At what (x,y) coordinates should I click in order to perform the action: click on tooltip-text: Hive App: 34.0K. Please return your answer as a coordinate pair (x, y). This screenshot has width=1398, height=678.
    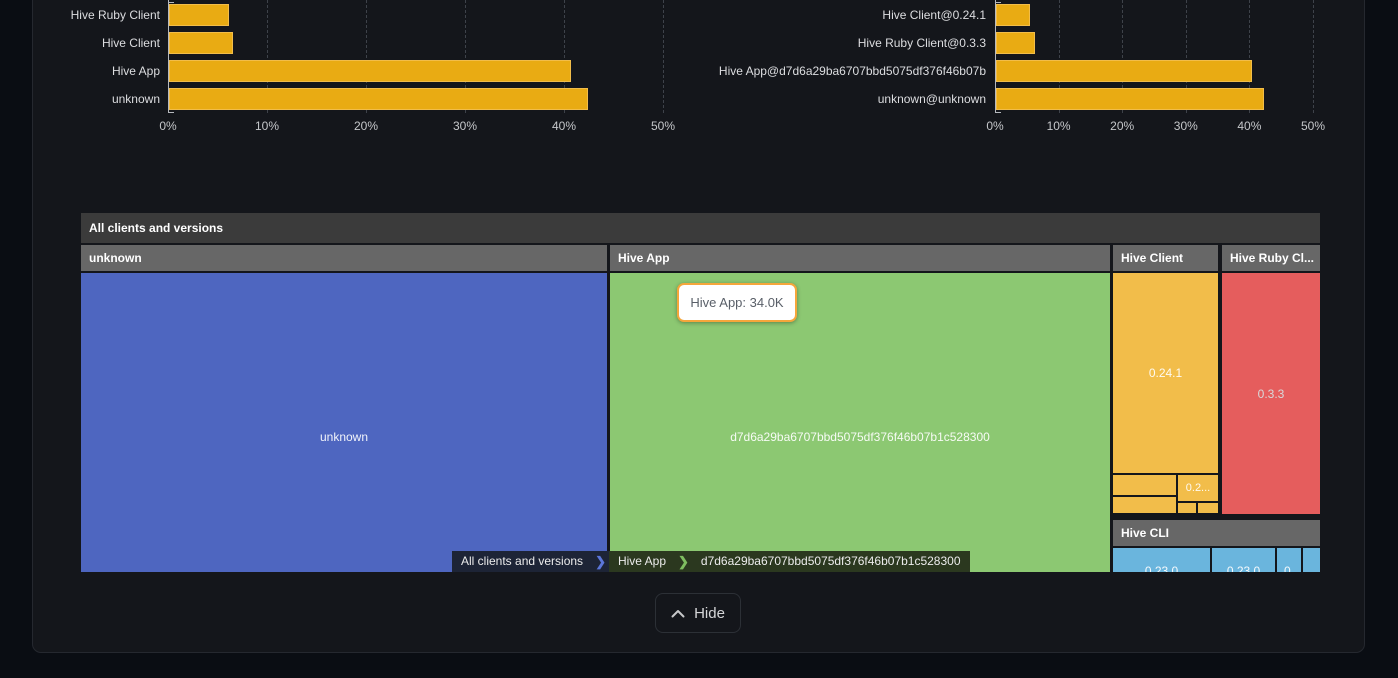
    Looking at the image, I should click on (737, 302).